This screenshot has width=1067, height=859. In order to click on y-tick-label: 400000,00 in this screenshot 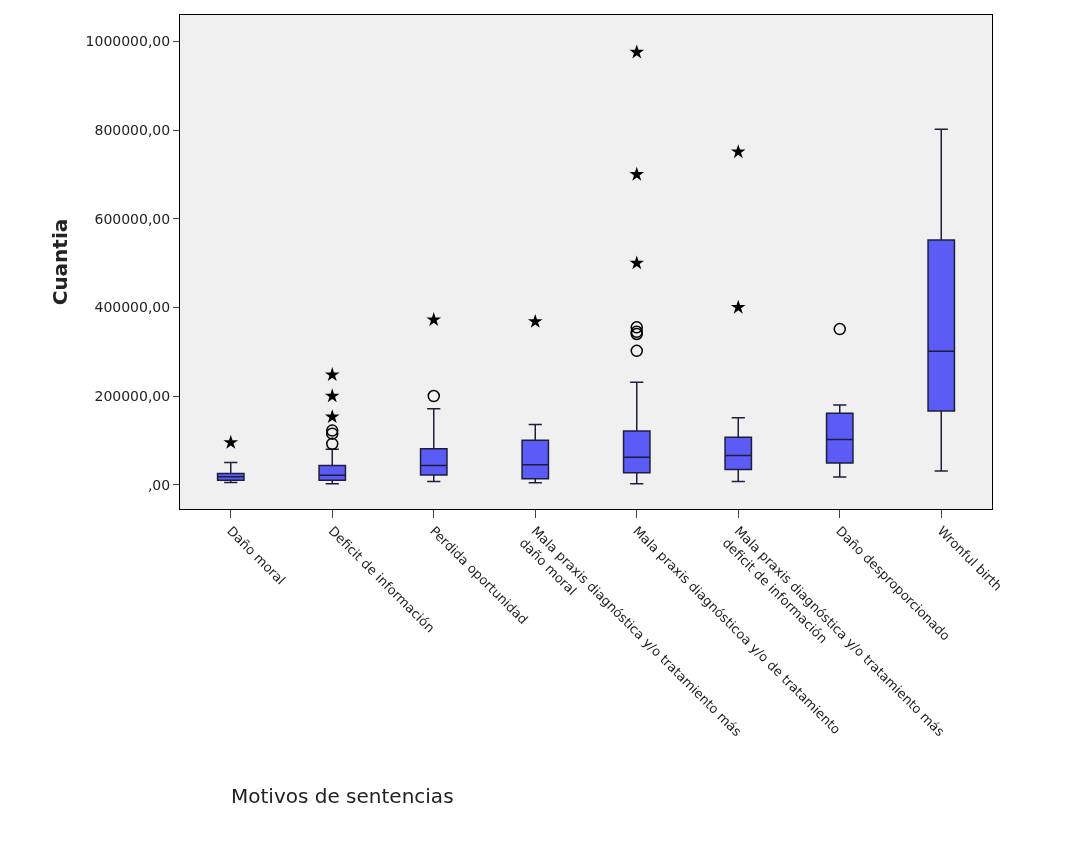, I will do `click(132, 307)`.